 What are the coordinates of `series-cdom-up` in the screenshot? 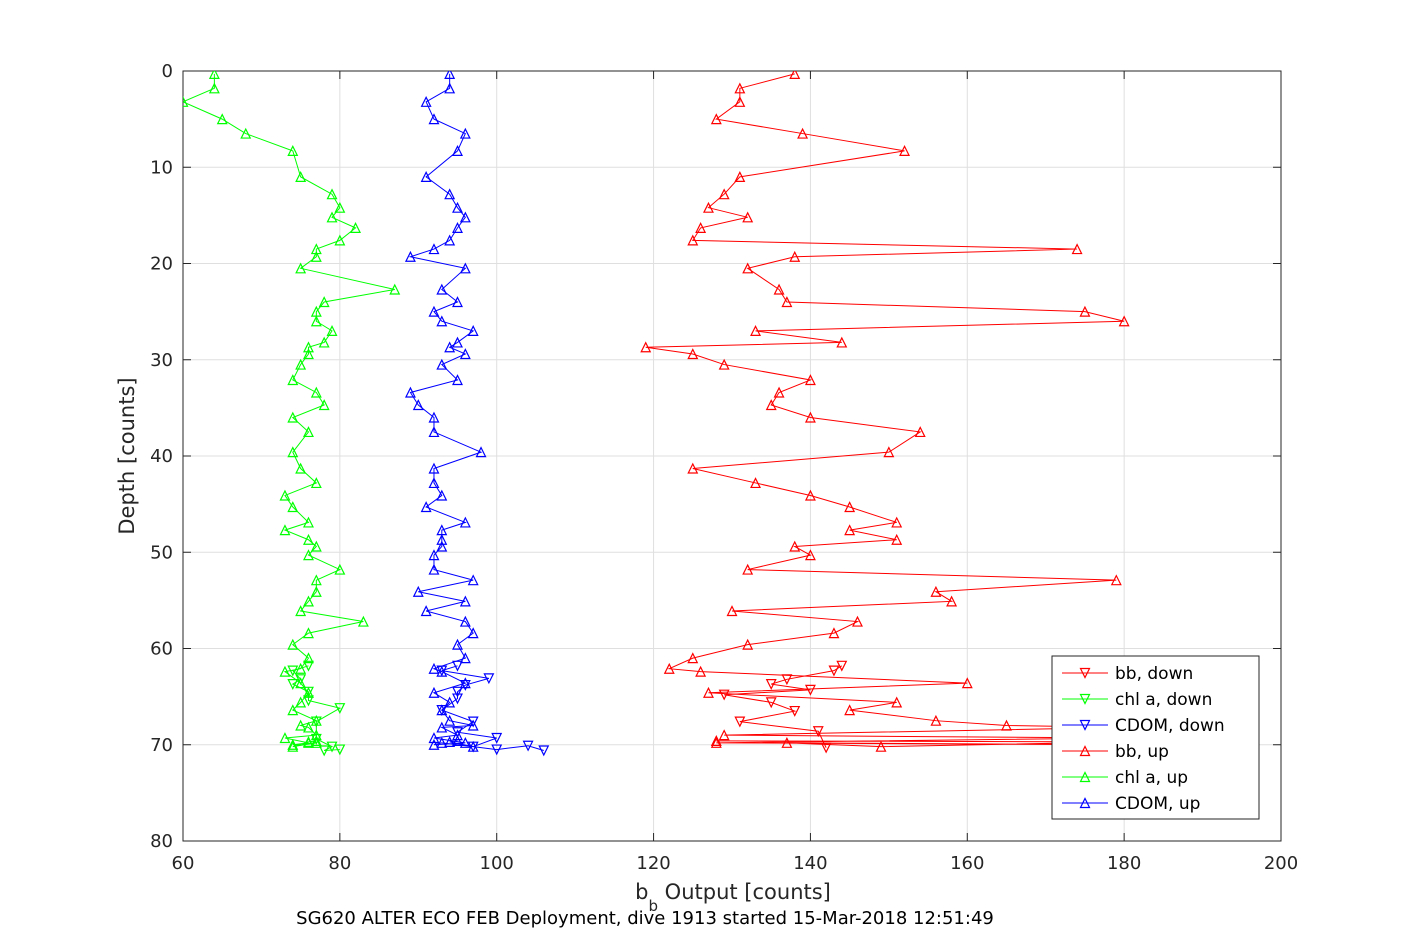 It's located at (445, 411).